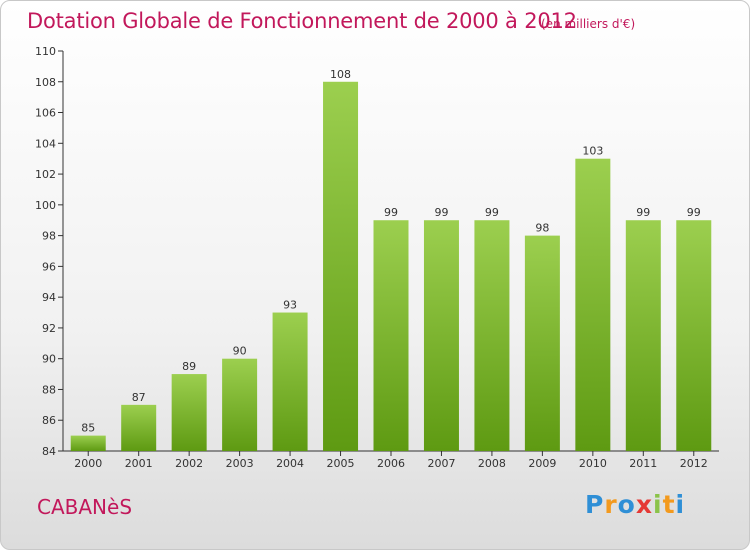 This screenshot has height=550, width=750. I want to click on commune-name: CABANèS, so click(85, 507).